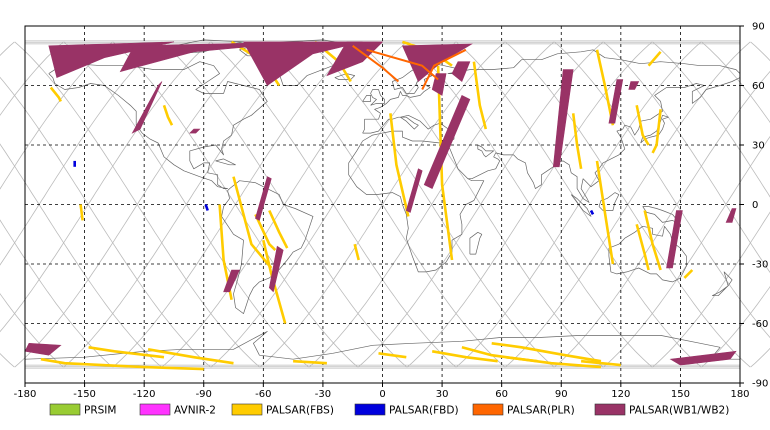 This screenshot has height=430, width=770. I want to click on longitude-tick-label: -180, so click(25, 394).